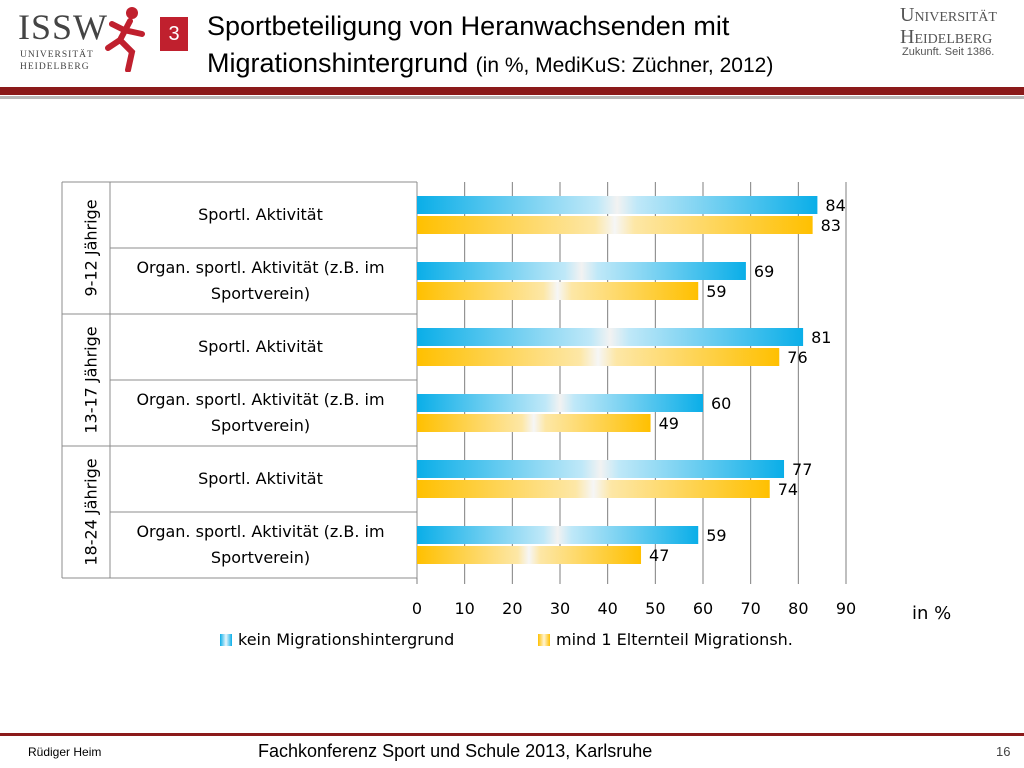 This screenshot has width=1024, height=768. Describe the element at coordinates (798, 608) in the screenshot. I see `x-tick-label: 80` at that location.